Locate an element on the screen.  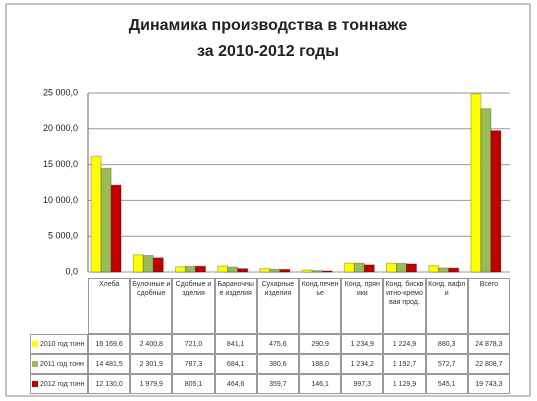
table-value: 1 192,7 is located at coordinates (404, 364).